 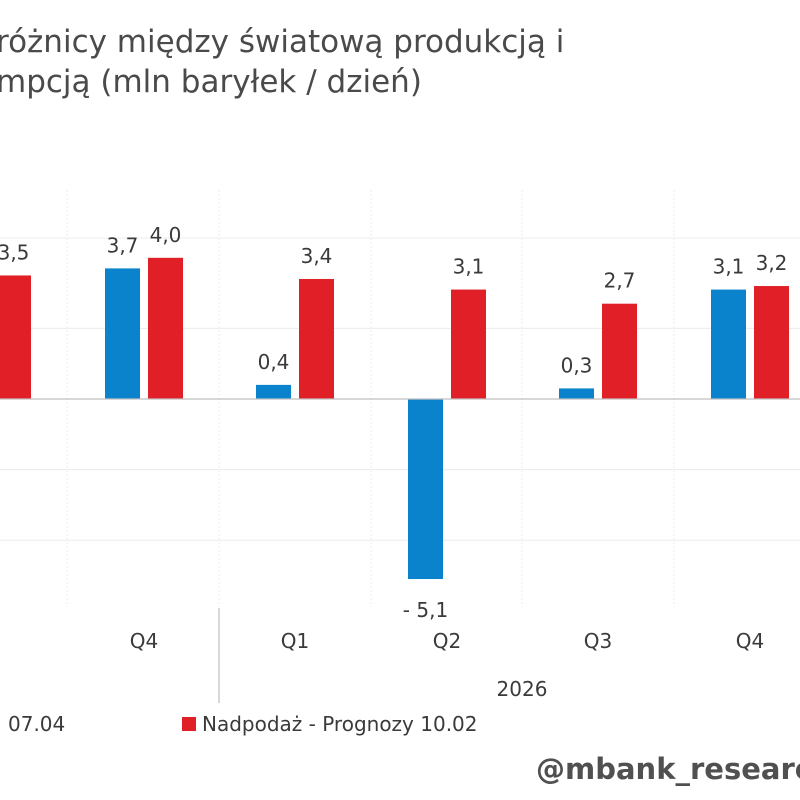 What do you see at coordinates (577, 365) in the screenshot?
I see `data-label-series-1: 0,3` at bounding box center [577, 365].